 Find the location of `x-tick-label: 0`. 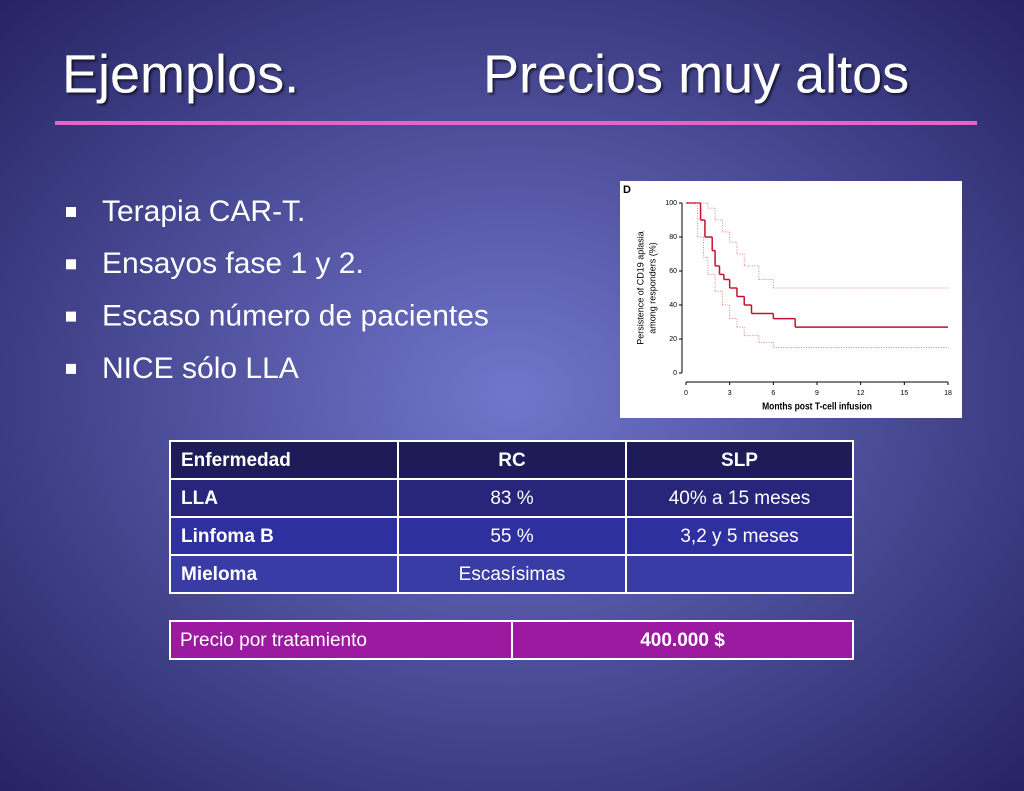

x-tick-label: 0 is located at coordinates (686, 393).